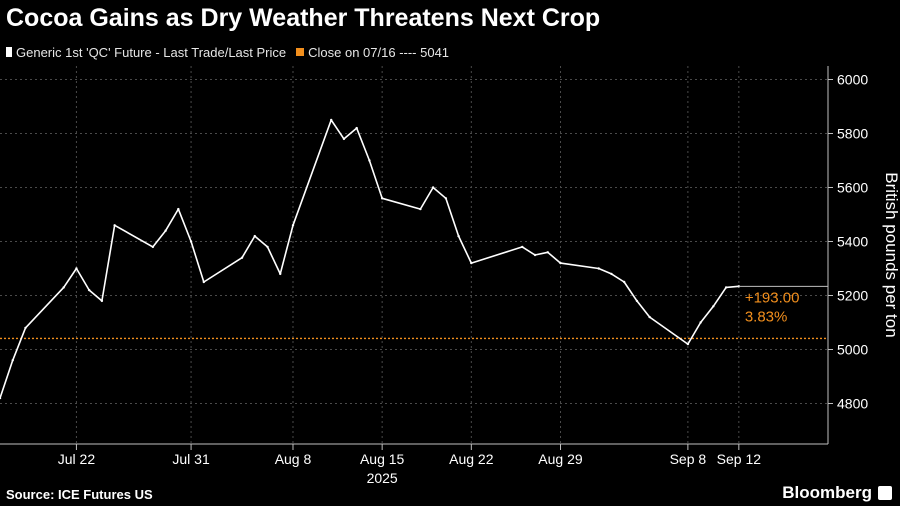 The width and height of the screenshot is (900, 506). I want to click on y-tick-label-5: 5800, so click(852, 134).